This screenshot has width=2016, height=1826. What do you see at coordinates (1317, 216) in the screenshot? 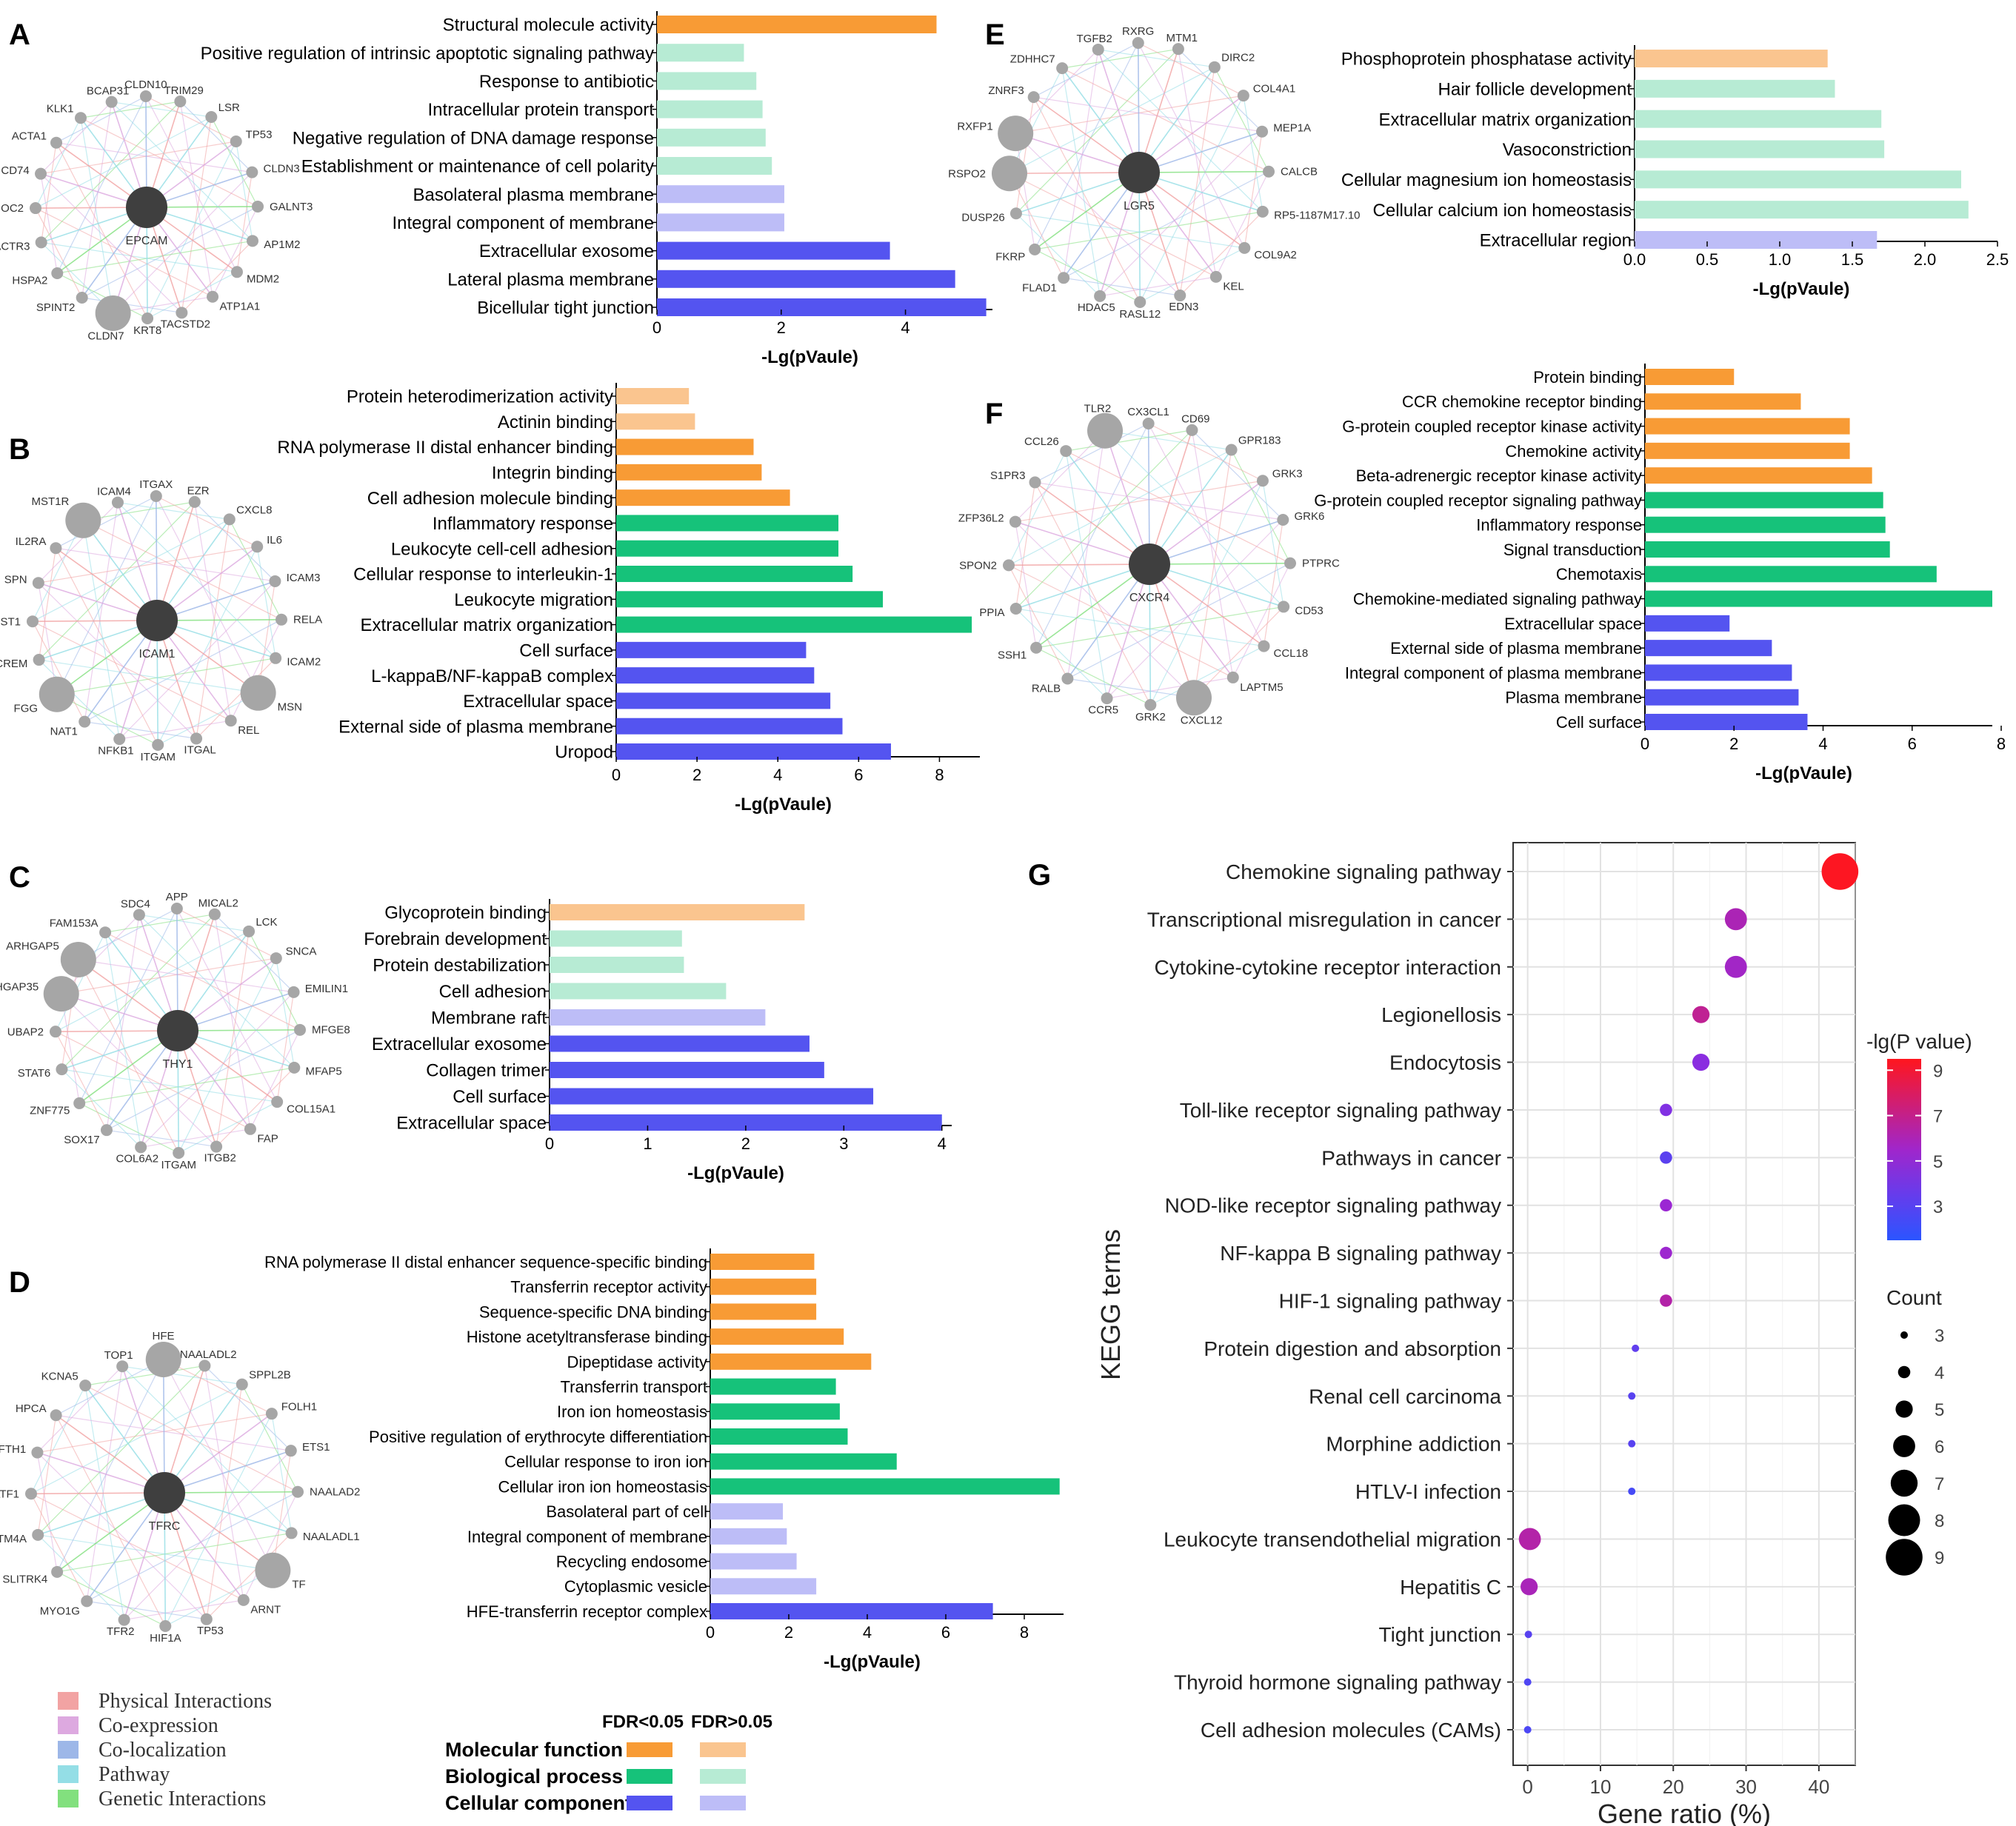
I see `gene-node-label: RP5-1187M17.10` at bounding box center [1317, 216].